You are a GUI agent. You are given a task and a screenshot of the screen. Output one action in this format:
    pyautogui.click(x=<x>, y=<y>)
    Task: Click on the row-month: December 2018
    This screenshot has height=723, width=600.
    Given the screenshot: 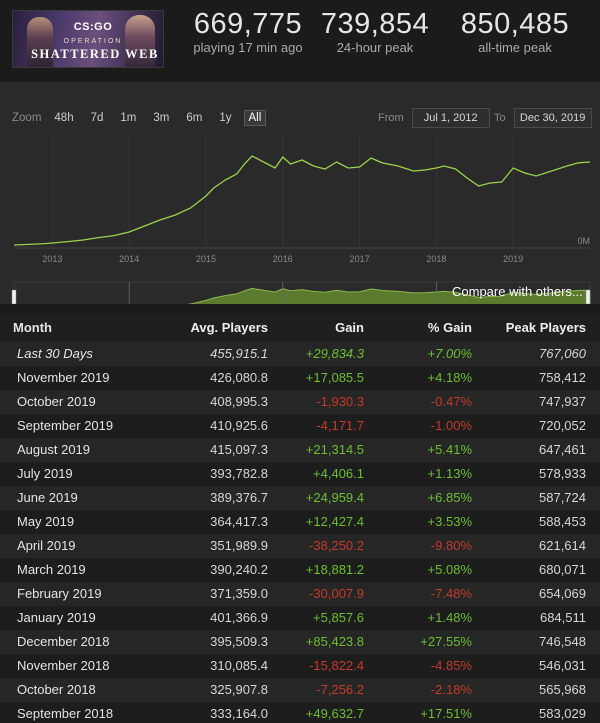 What is the action you would take?
    pyautogui.click(x=63, y=641)
    